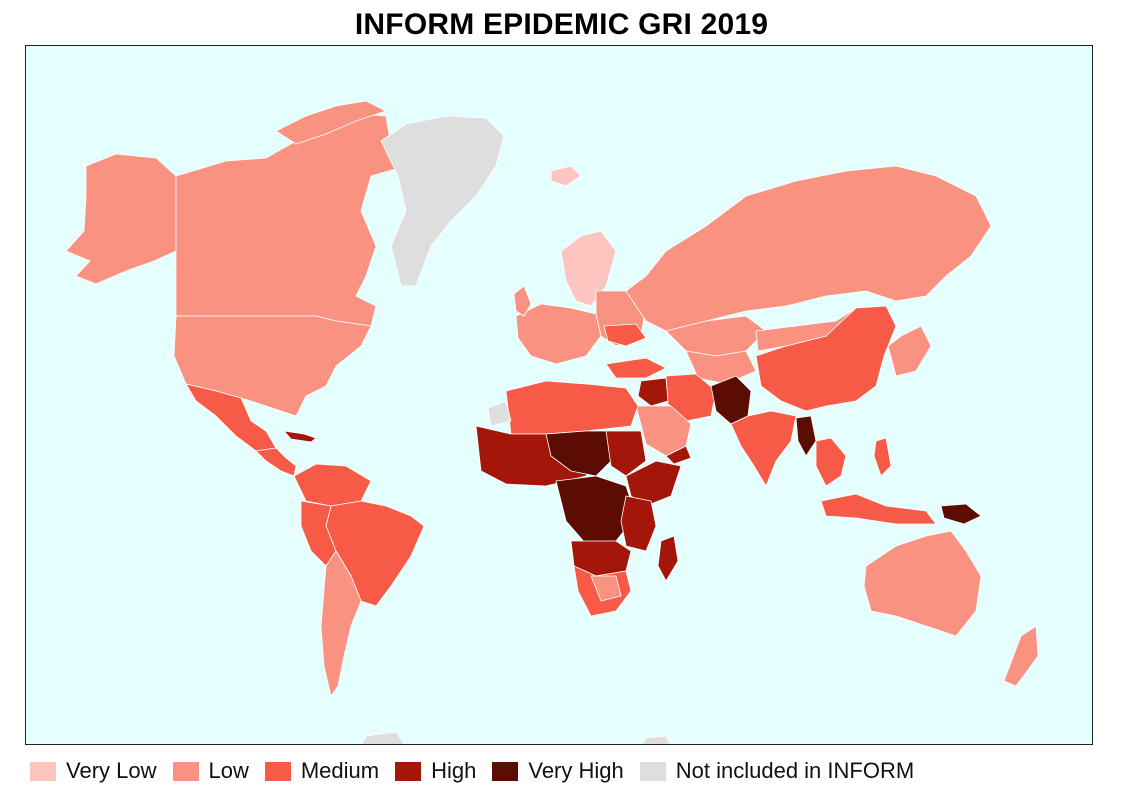 The width and height of the screenshot is (1123, 794). I want to click on region-antarctica-fragment-left, so click(383, 737).